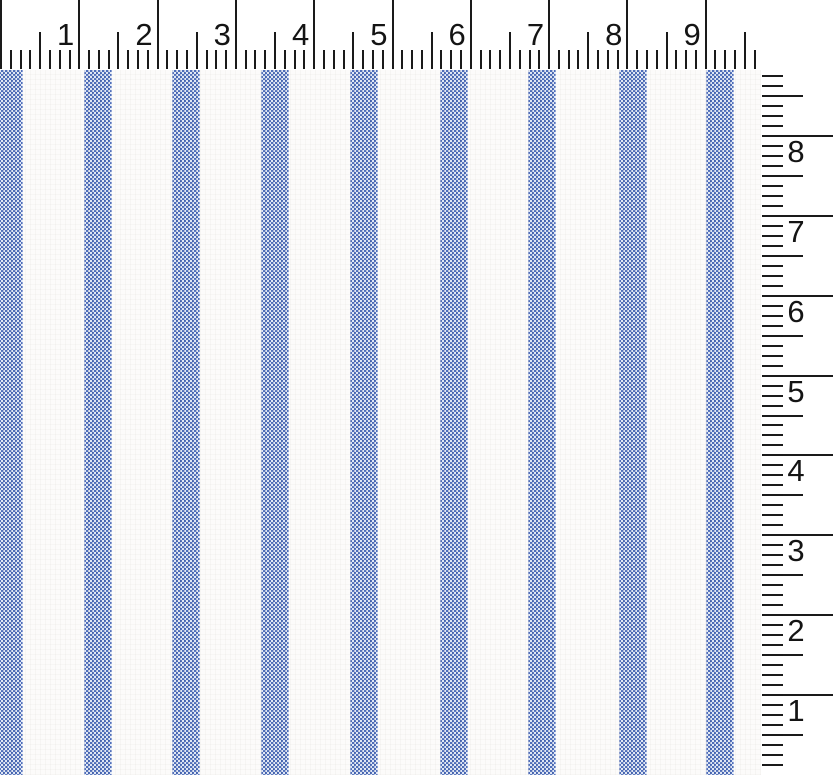 The width and height of the screenshot is (833, 775). What do you see at coordinates (796, 711) in the screenshot?
I see `right-ruler-number: 1` at bounding box center [796, 711].